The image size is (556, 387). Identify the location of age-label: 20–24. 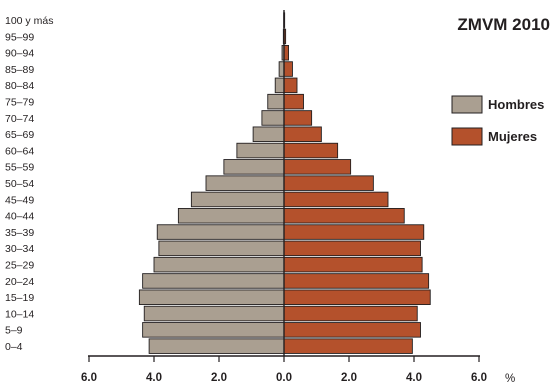
(19, 282).